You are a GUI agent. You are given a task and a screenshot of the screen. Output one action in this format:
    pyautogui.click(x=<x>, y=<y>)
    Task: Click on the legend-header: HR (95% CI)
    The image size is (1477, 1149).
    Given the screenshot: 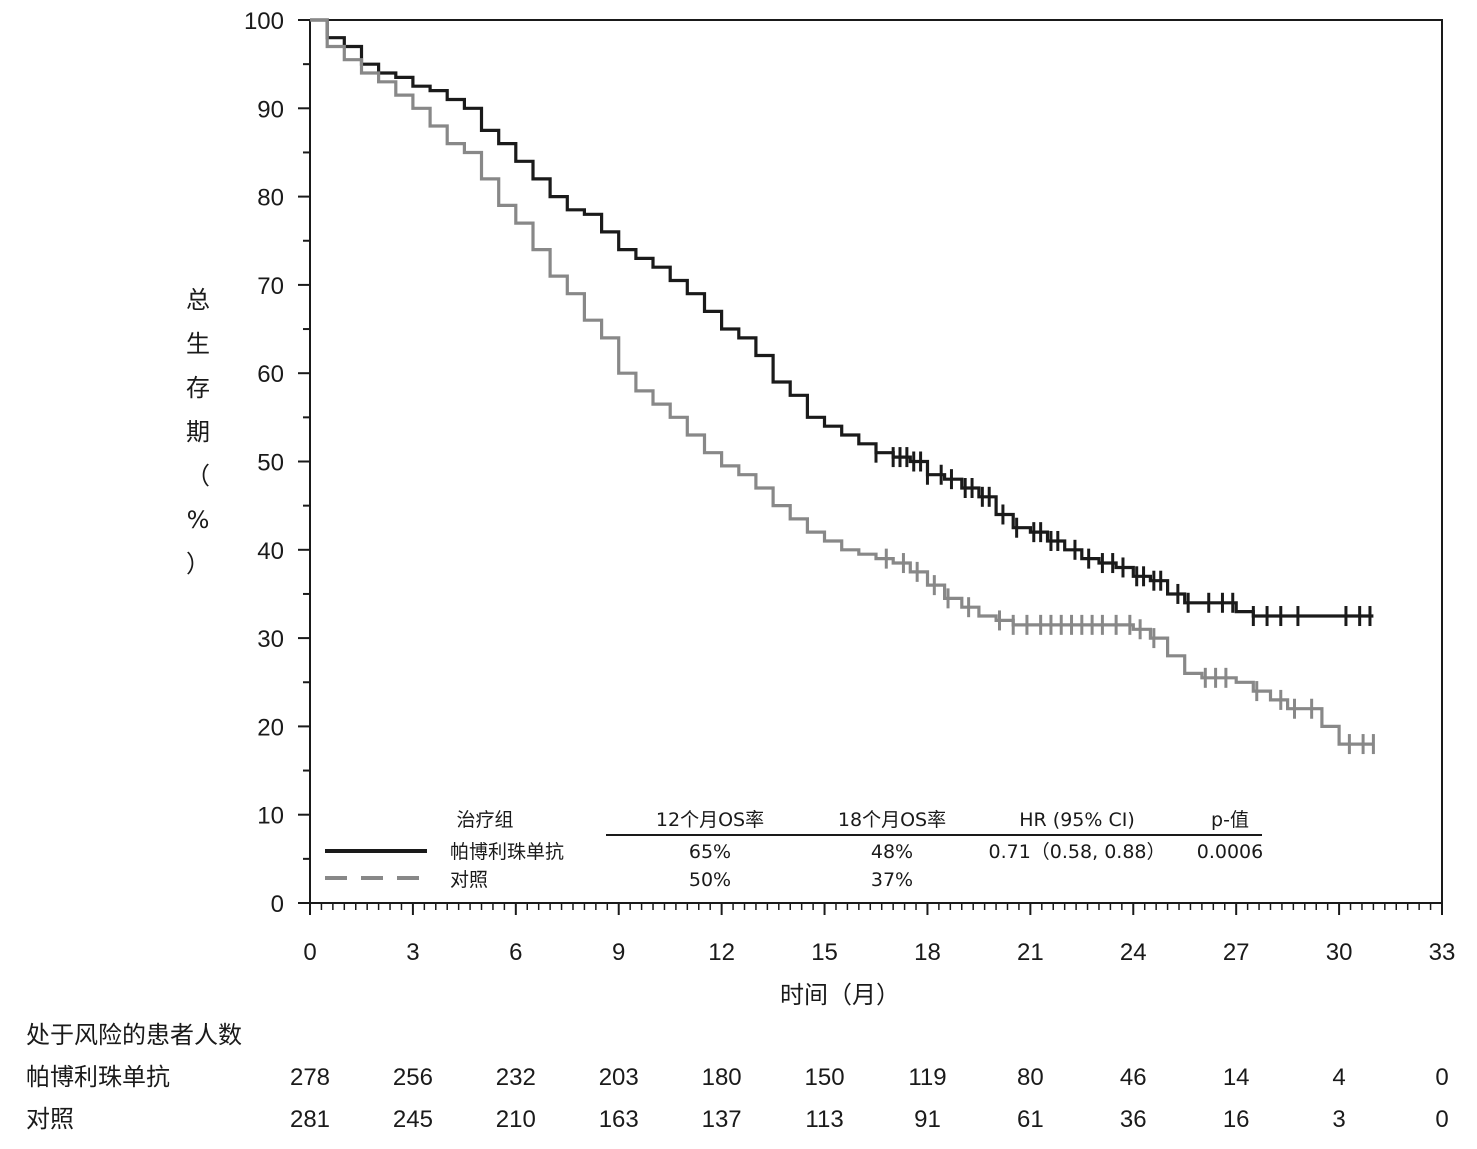 What is the action you would take?
    pyautogui.click(x=1077, y=820)
    